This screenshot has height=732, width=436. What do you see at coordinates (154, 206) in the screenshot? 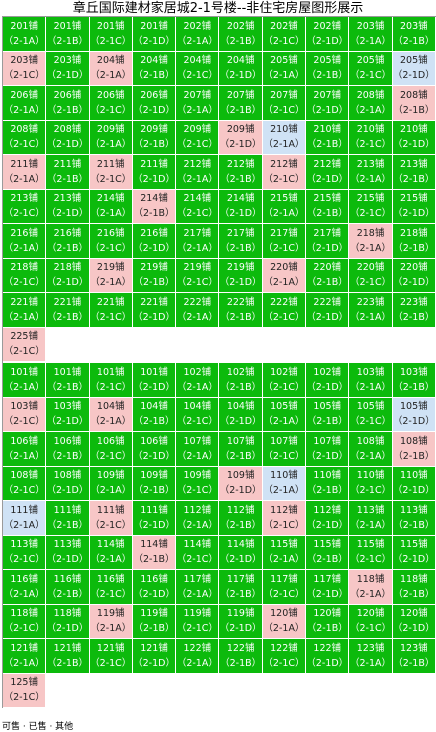
I see `unit-cell: 214铺 （2-1B）` at bounding box center [154, 206].